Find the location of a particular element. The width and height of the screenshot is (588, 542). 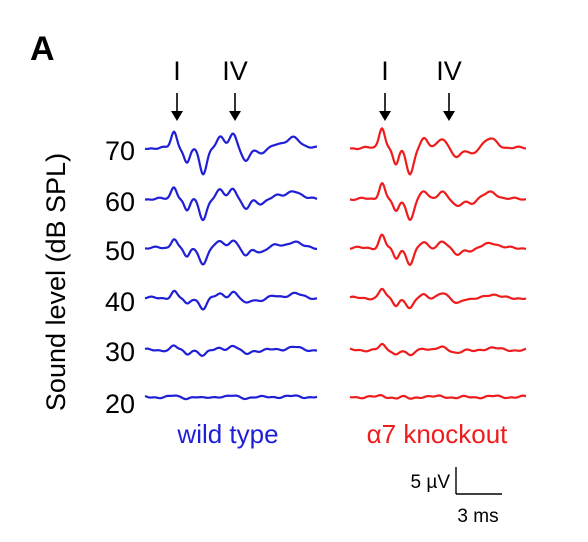

y-axis-label: Sound level (dB SPL) is located at coordinates (56, 282).